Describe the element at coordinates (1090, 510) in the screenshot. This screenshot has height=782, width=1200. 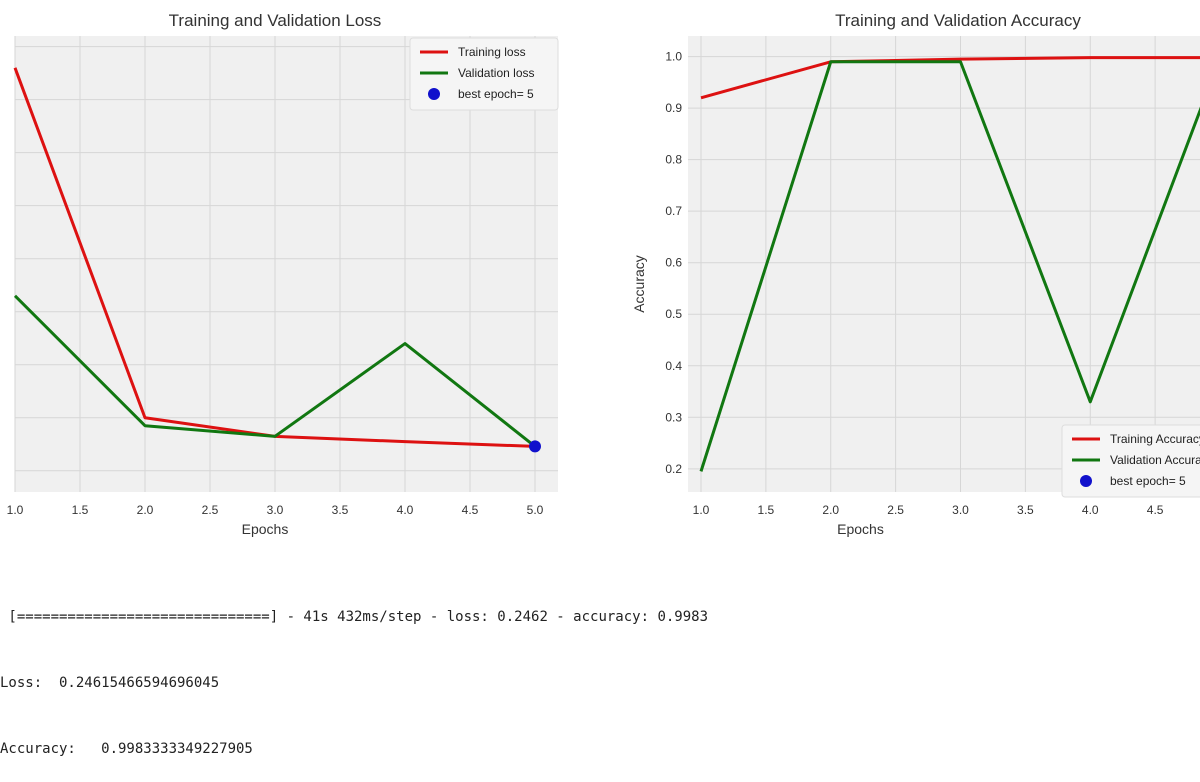
I see `chart-1-xtick-label: 4.0` at that location.